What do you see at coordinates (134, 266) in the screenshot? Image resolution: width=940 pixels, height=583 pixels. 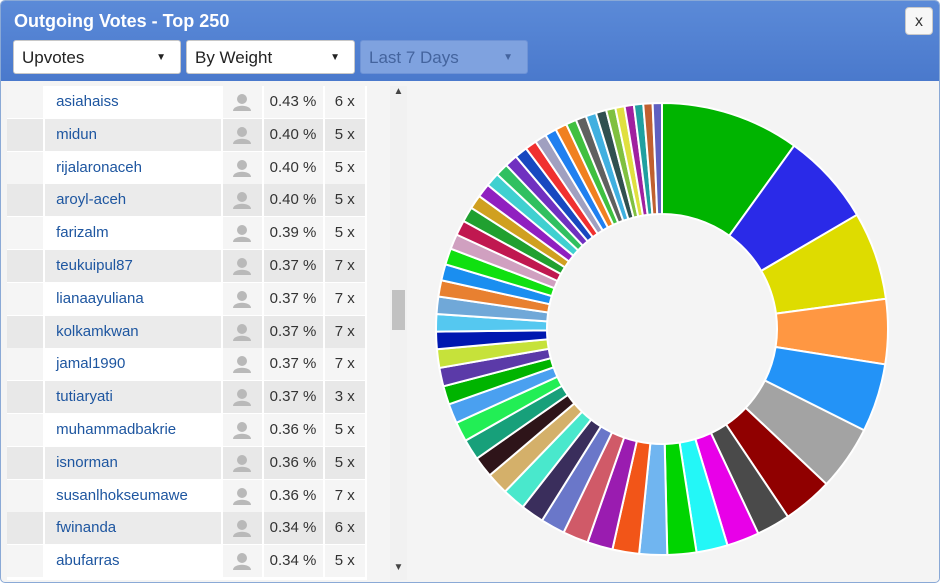 I see `voter-link: teukuipul87` at bounding box center [134, 266].